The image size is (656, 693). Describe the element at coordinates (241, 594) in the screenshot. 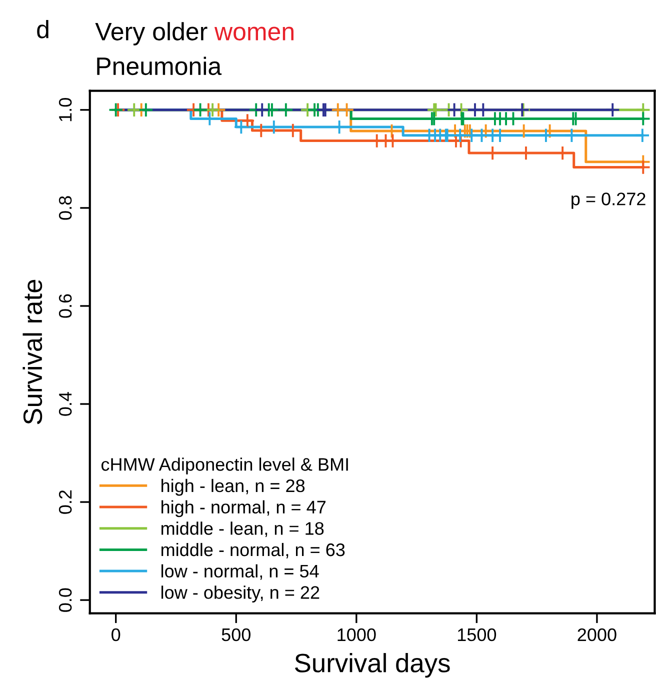

I see `legend-label: low - obesity, n = 22` at that location.